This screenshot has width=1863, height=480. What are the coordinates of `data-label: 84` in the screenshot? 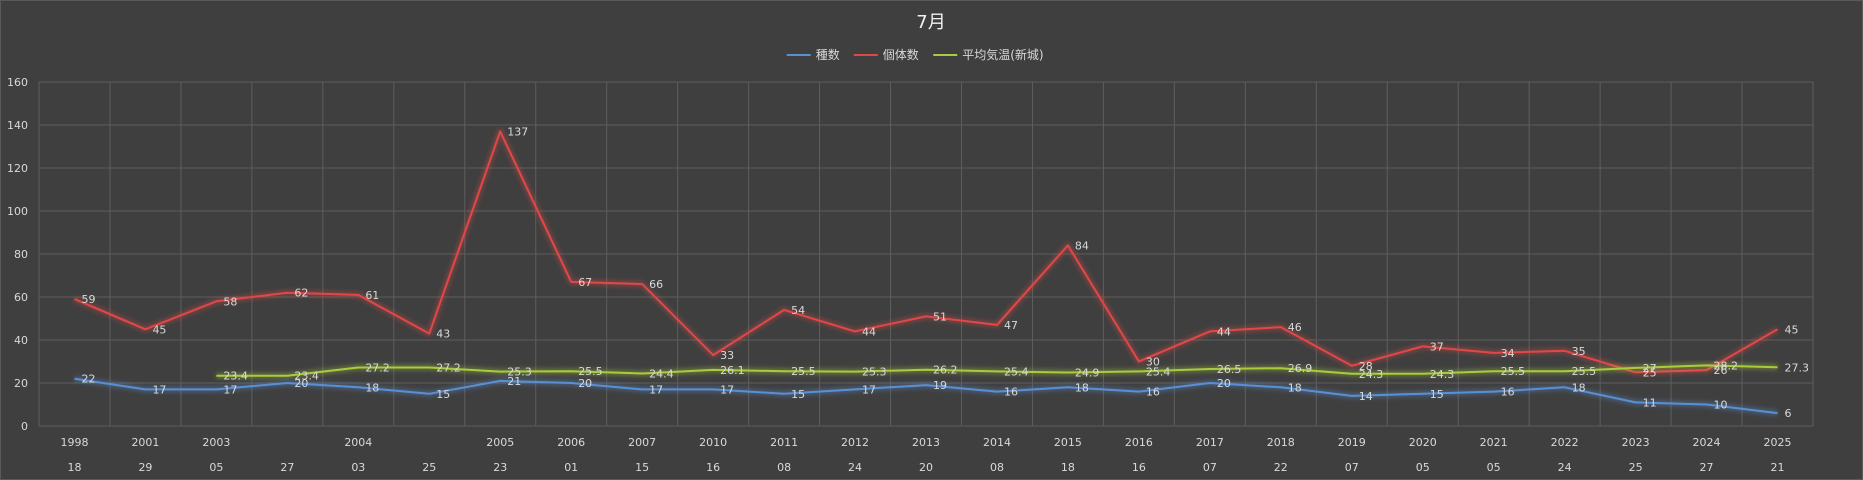 It's located at (1082, 245).